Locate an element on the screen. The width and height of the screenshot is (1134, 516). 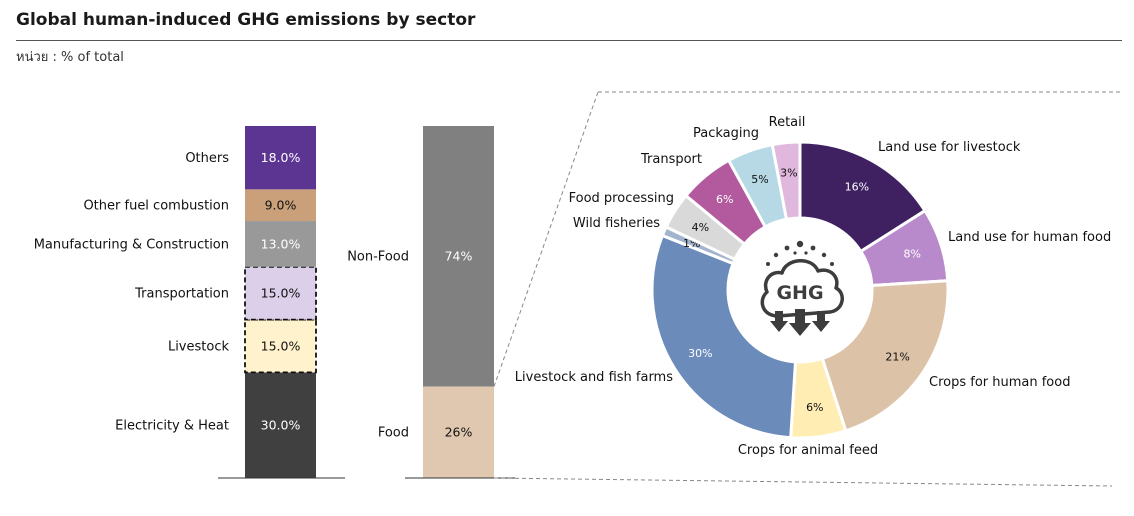
data-label: 8% is located at coordinates (911, 254).